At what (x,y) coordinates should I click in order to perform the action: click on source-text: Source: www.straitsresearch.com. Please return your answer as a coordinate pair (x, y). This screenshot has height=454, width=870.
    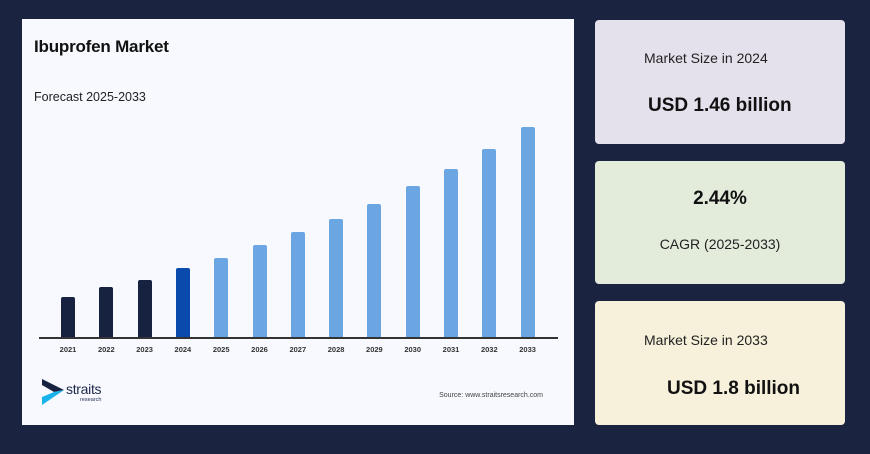
    Looking at the image, I should click on (491, 395).